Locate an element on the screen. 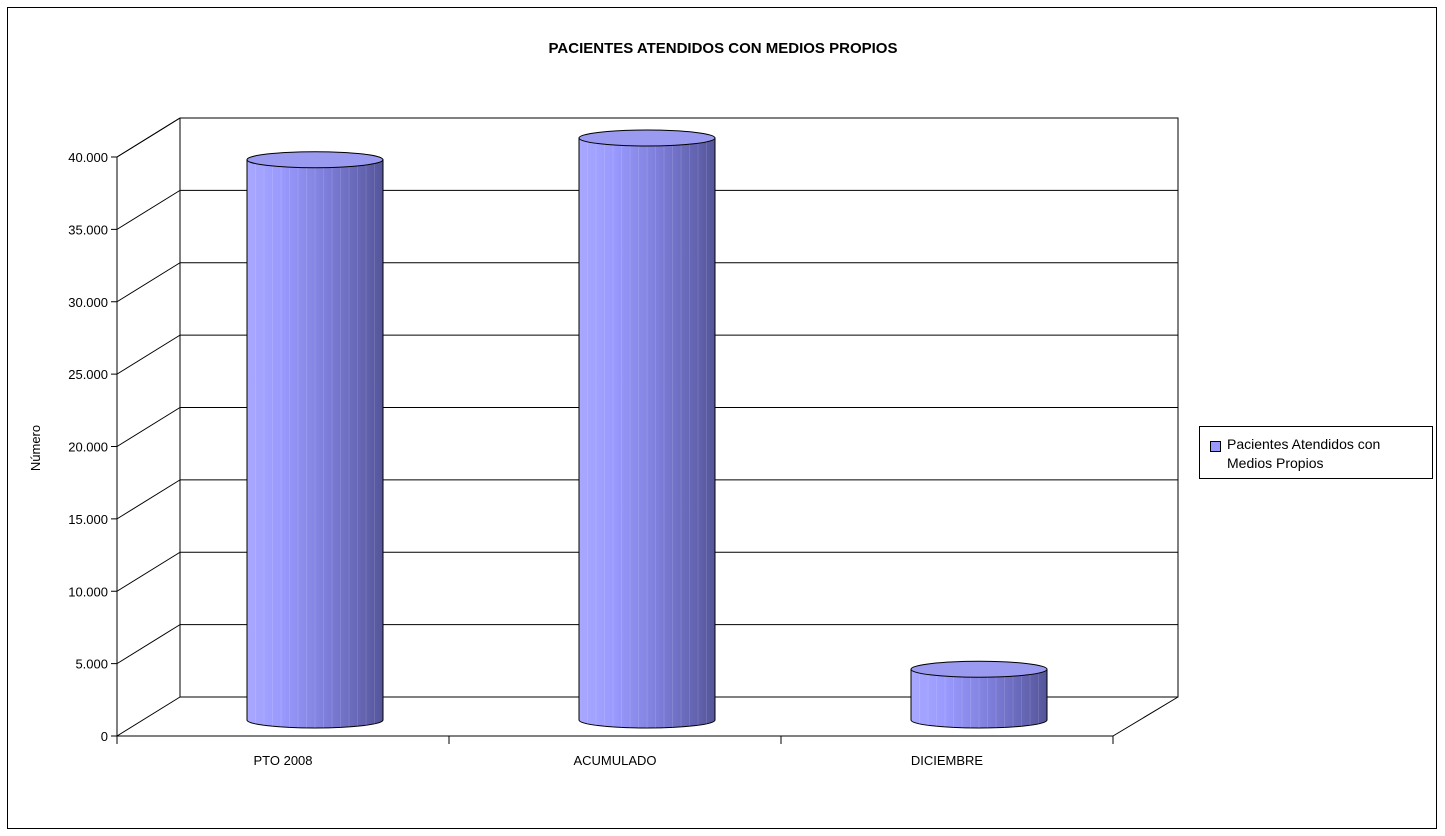  legend: Pacientes Atendidos con Medios Propios is located at coordinates (1316, 452).